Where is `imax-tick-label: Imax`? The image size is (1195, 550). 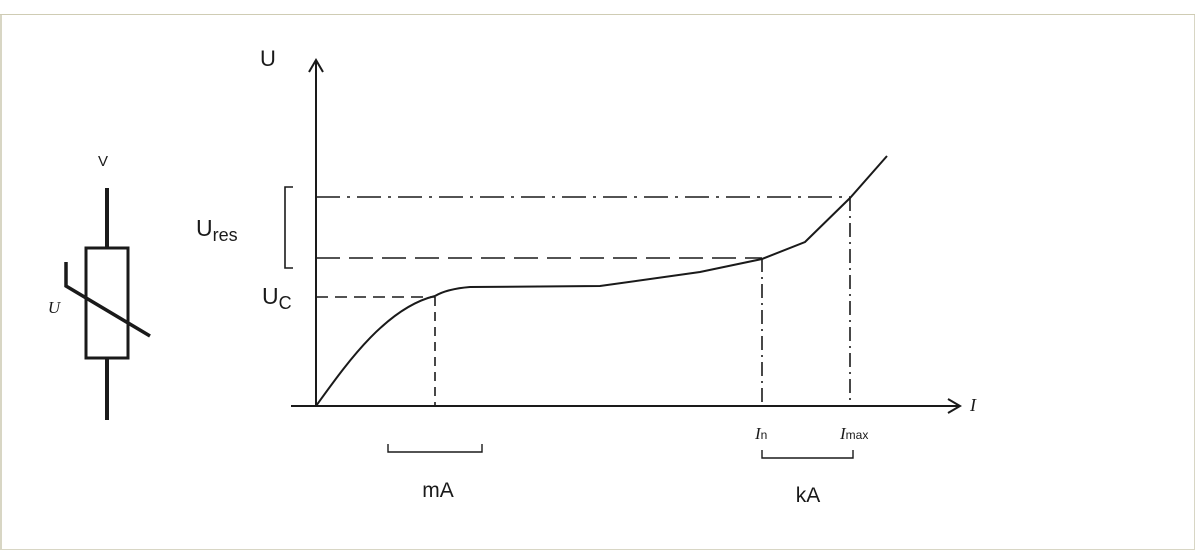
imax-tick-label: Imax is located at coordinates (853, 433).